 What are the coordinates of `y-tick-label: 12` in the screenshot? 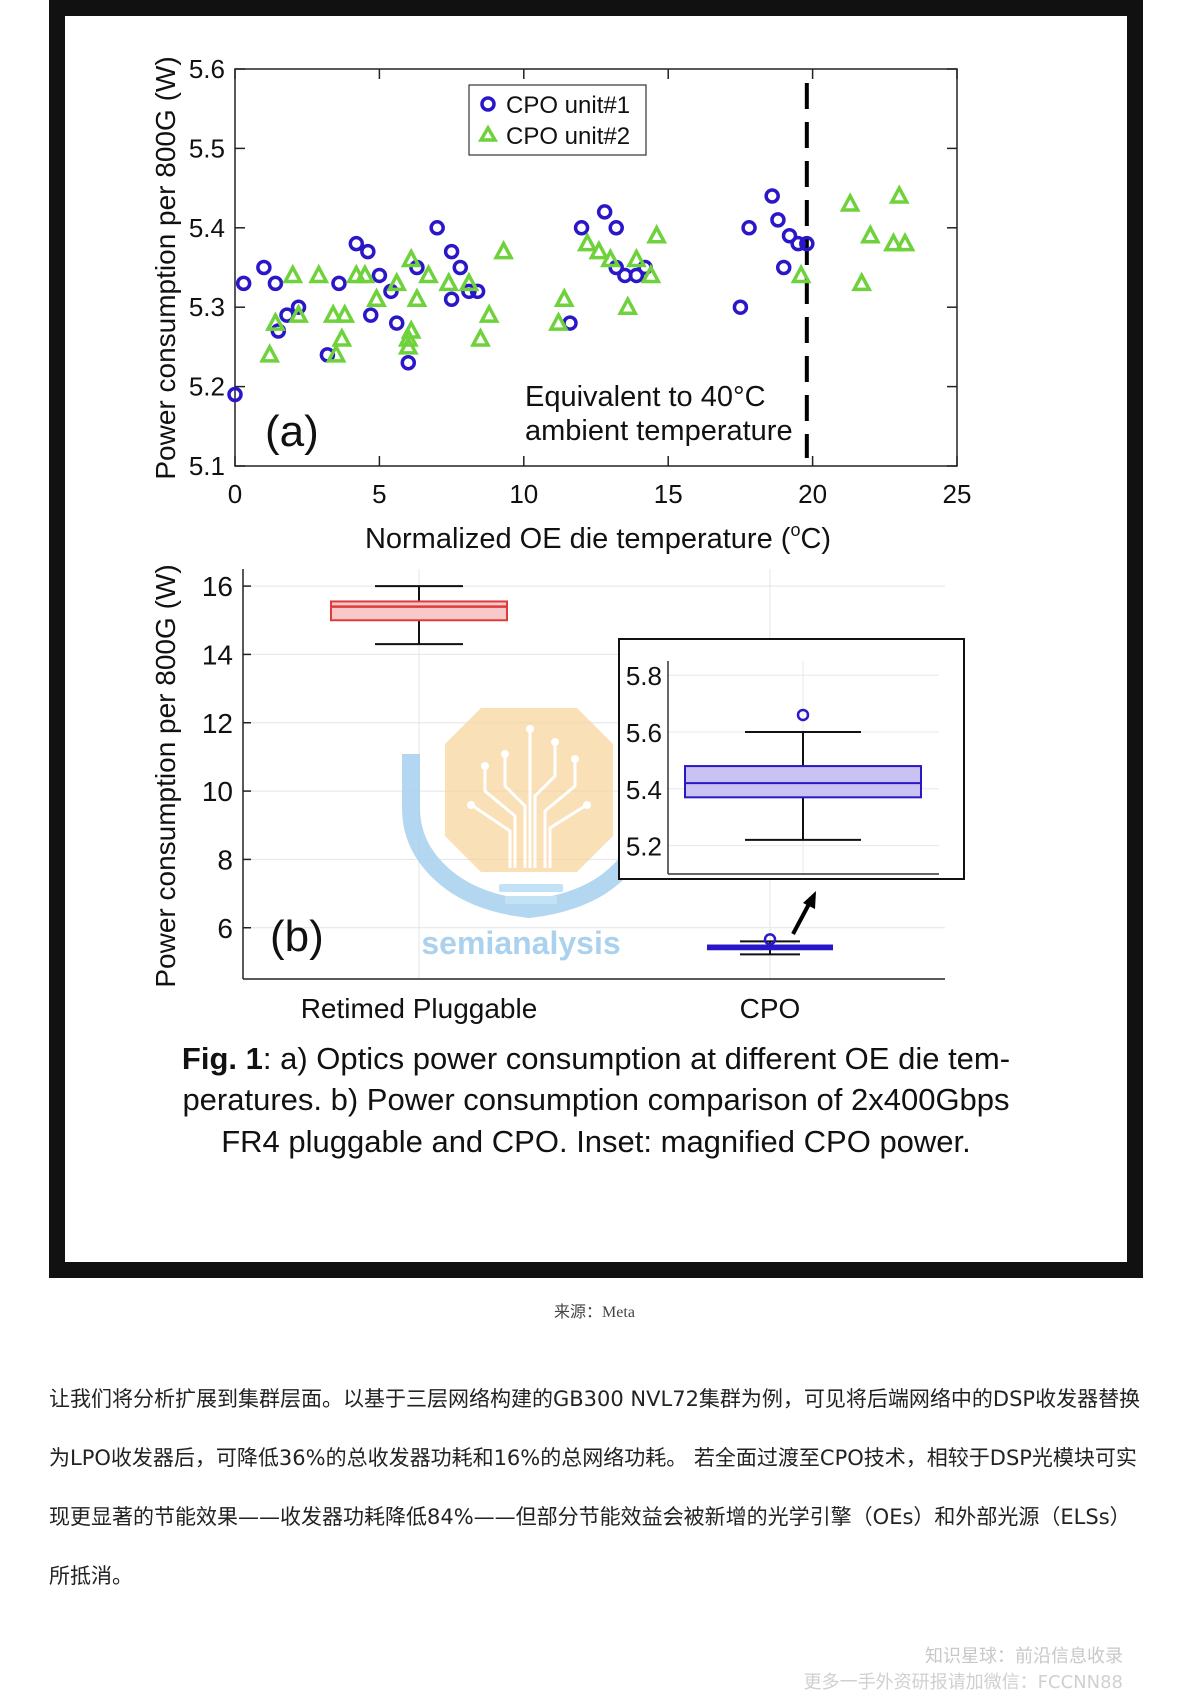 It's located at (217, 723).